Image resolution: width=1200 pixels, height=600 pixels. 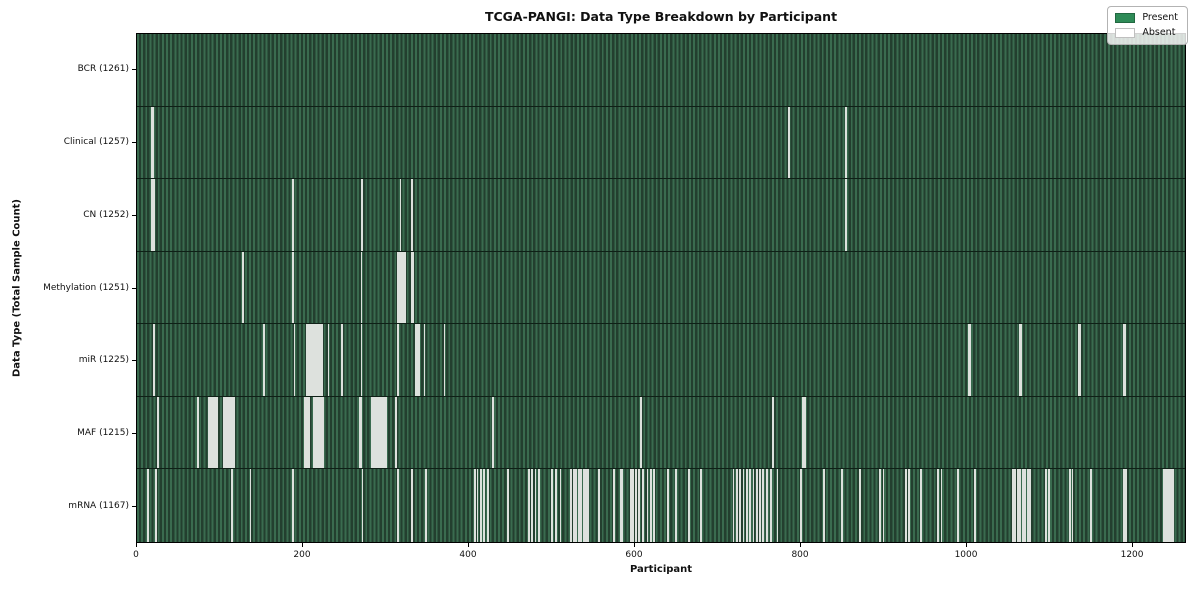 What do you see at coordinates (661, 288) in the screenshot?
I see `heatmap-row-methylation` at bounding box center [661, 288].